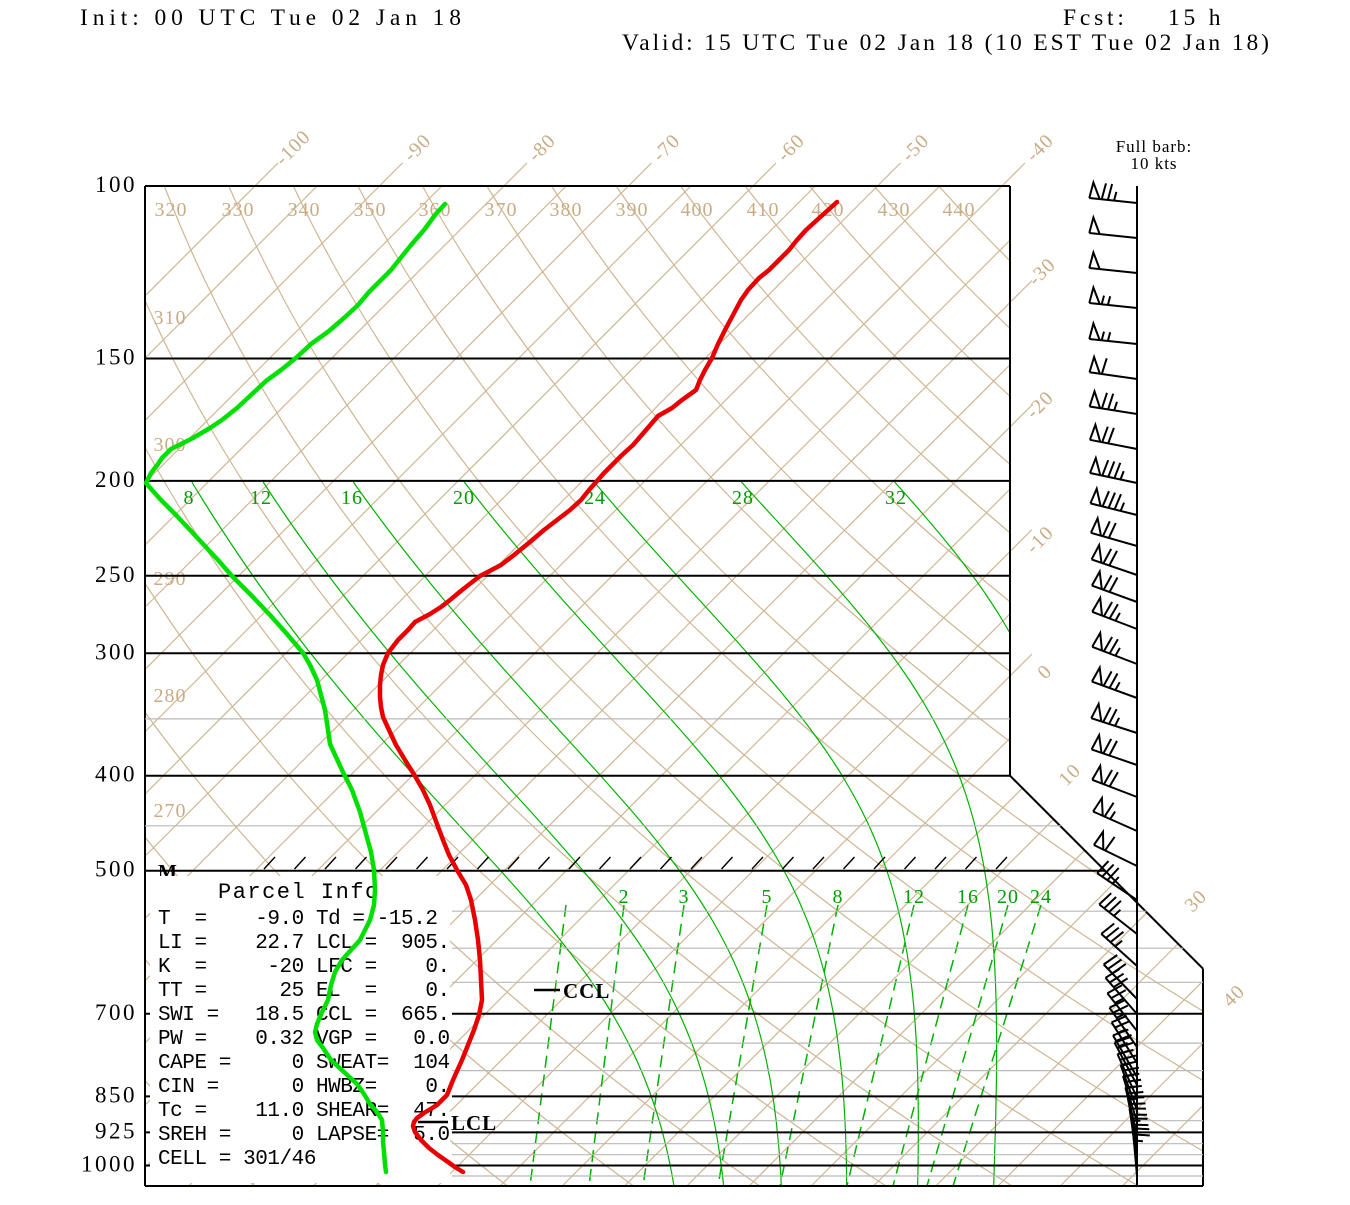  Describe the element at coordinates (238, 210) in the screenshot. I see `svg-text: 330` at that location.